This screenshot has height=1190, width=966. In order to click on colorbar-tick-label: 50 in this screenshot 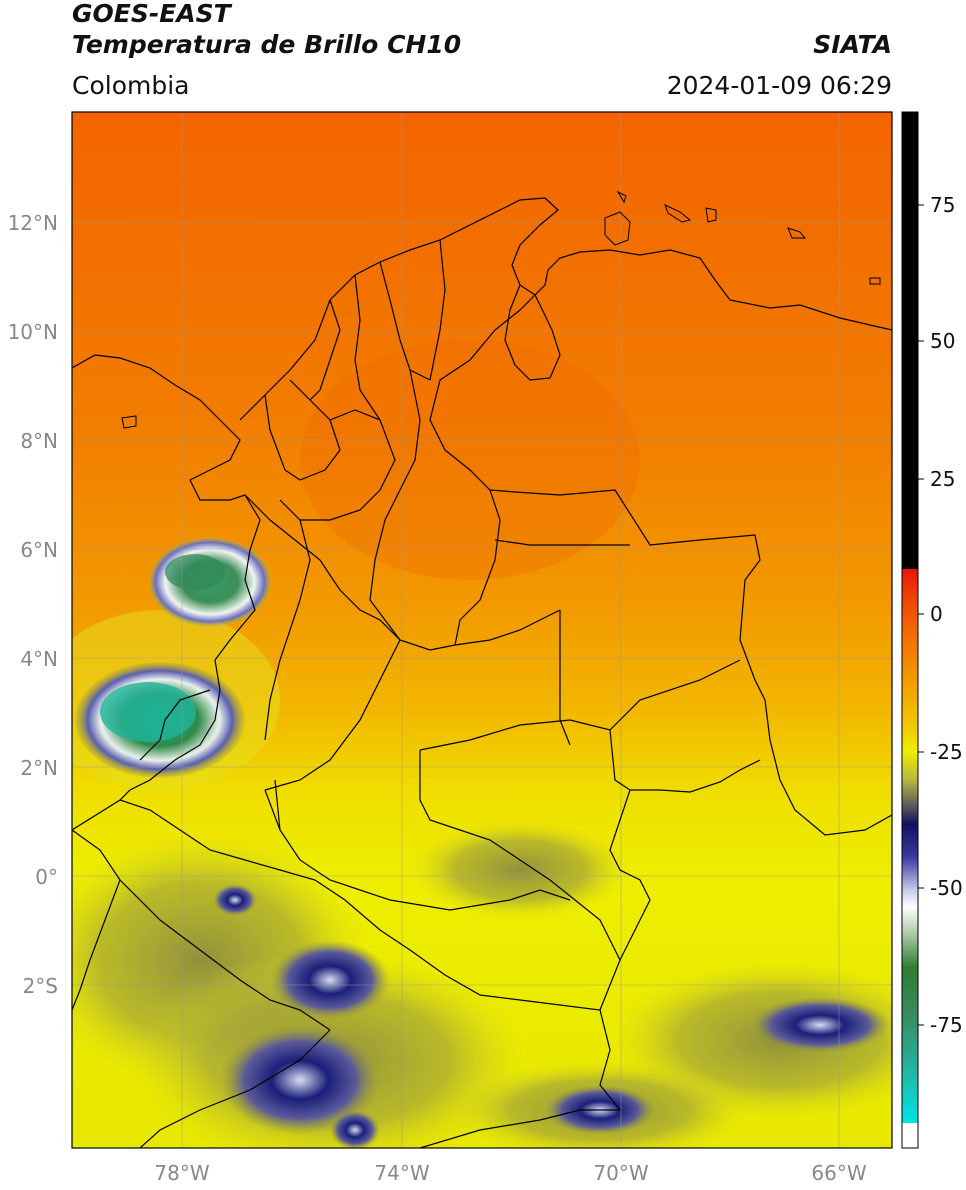, I will do `click(942, 341)`.